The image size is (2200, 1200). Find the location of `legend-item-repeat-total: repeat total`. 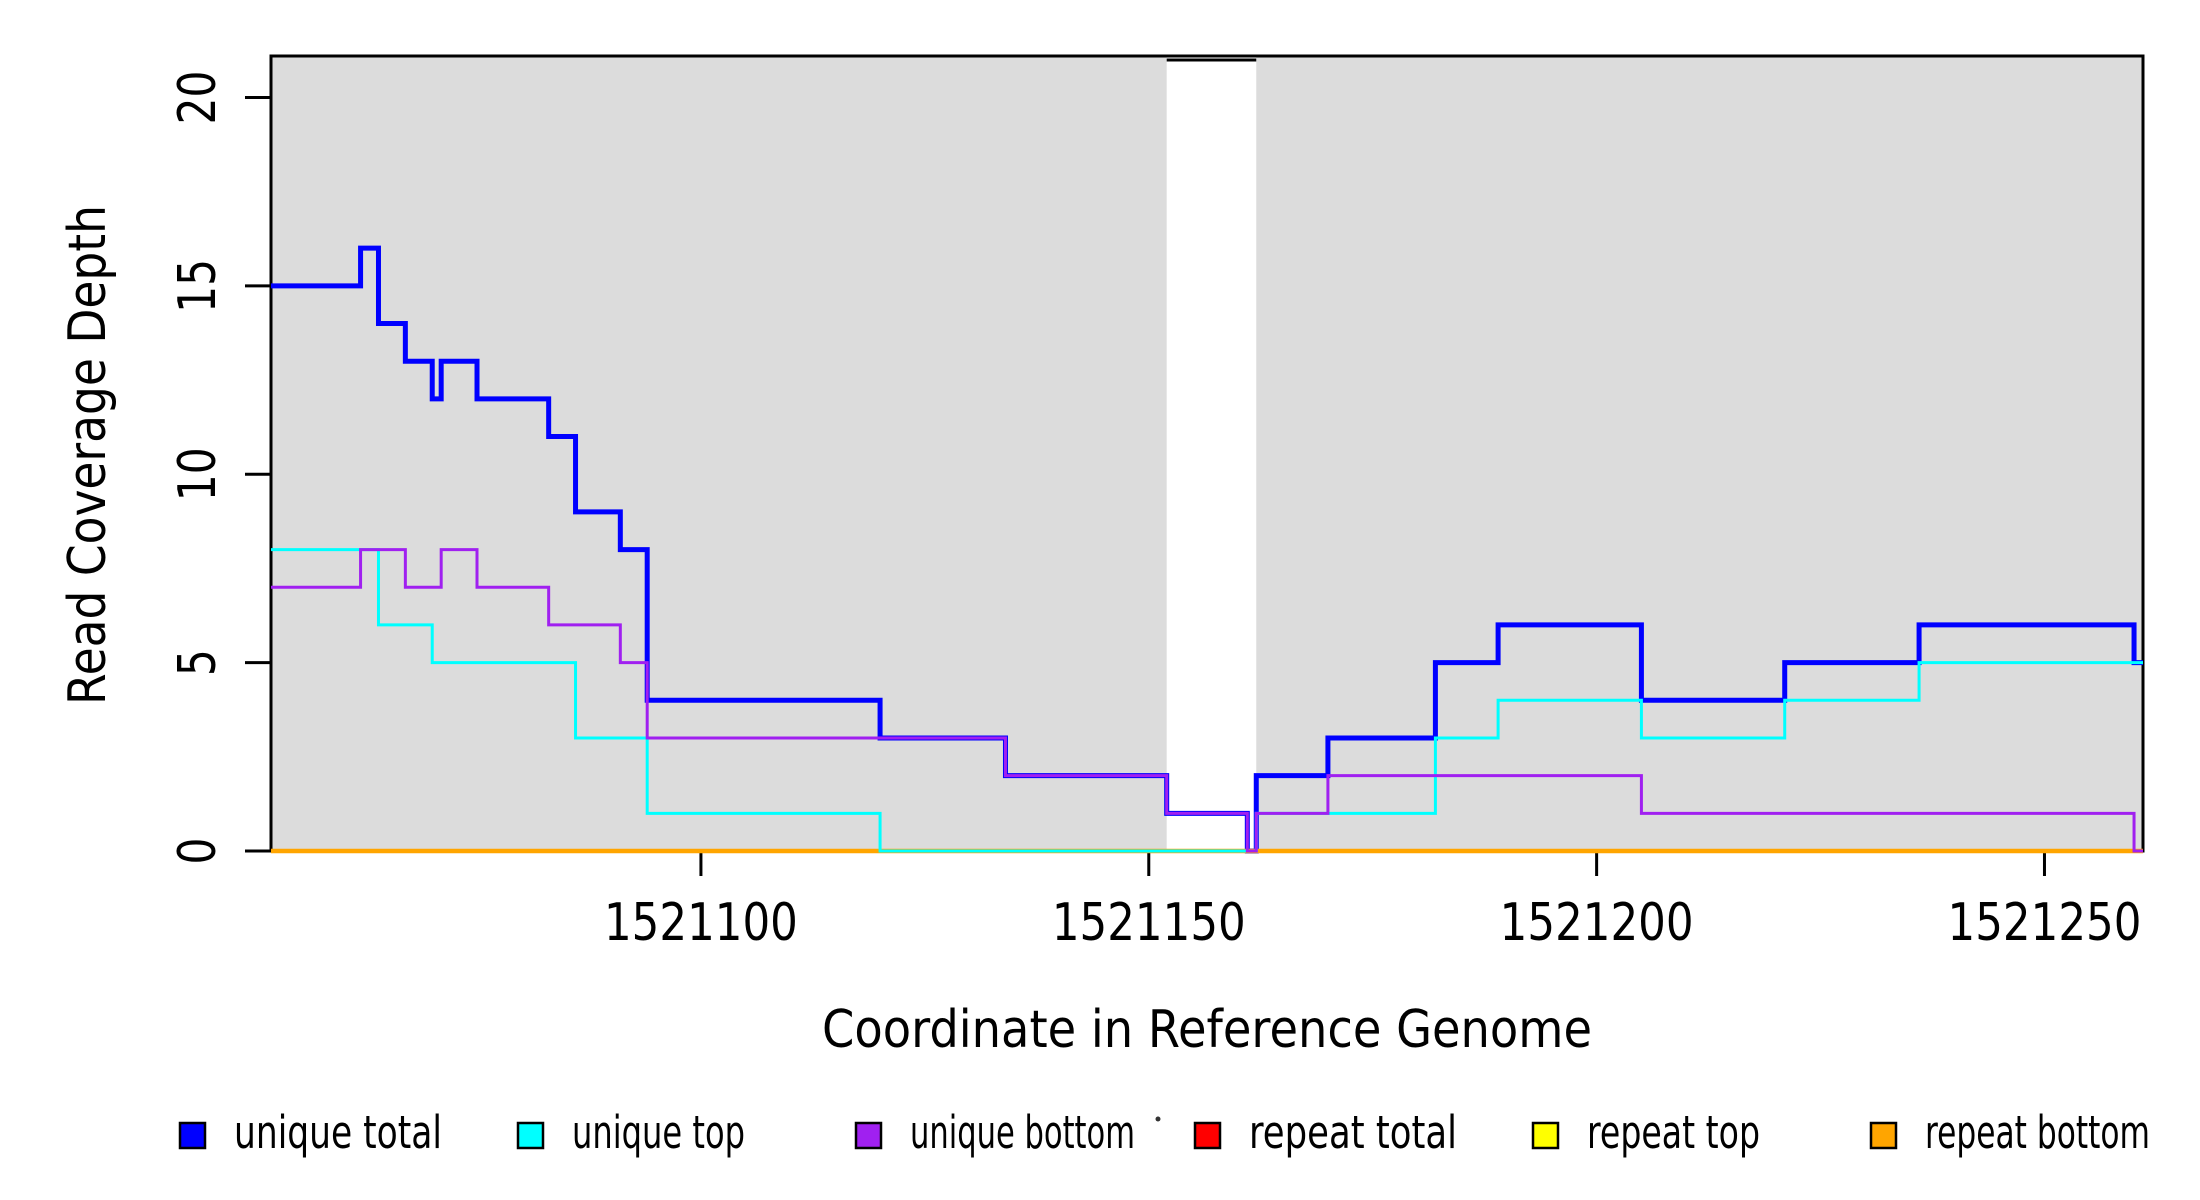

legend-item-repeat-total: repeat total is located at coordinates (1325, 1132).